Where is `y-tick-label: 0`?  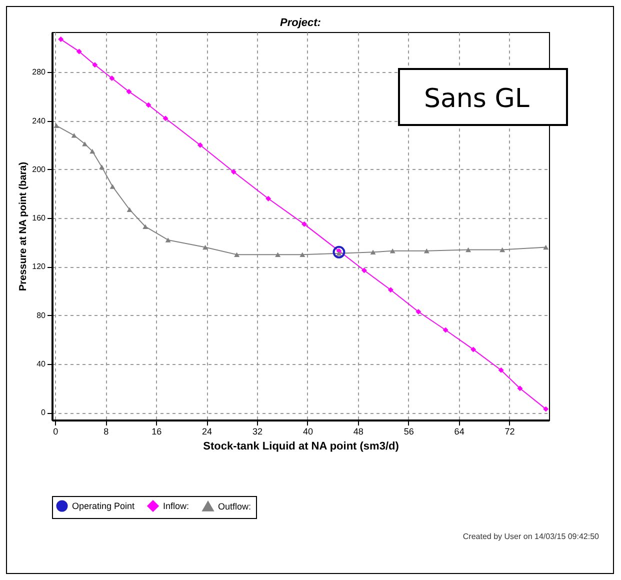 y-tick-label: 0 is located at coordinates (43, 413).